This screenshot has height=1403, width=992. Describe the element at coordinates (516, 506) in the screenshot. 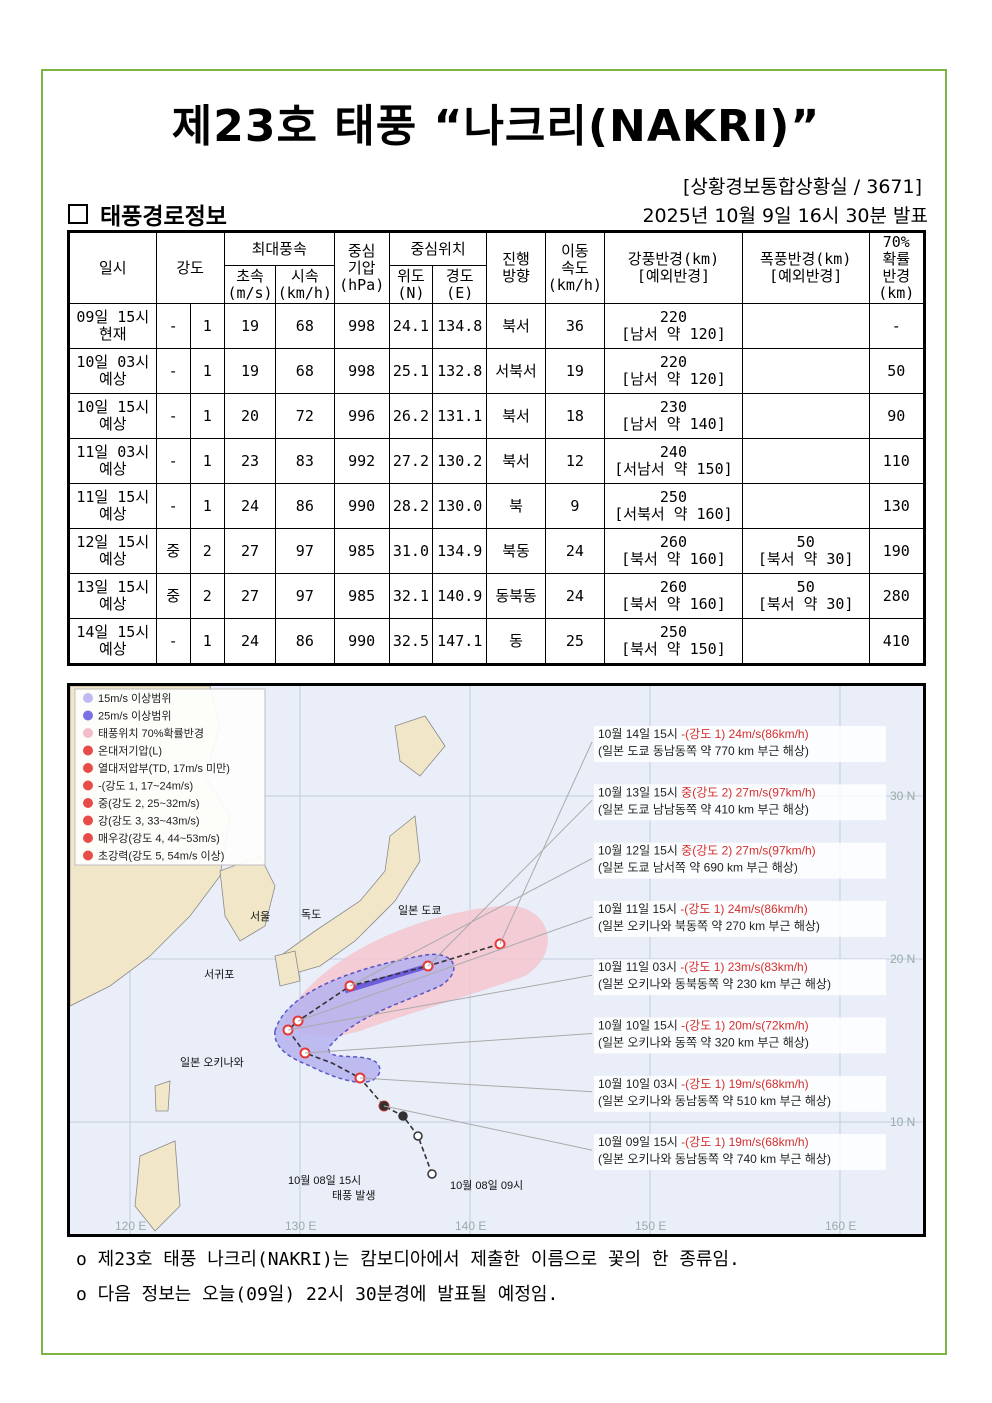

I see `cell-dir: 북` at that location.